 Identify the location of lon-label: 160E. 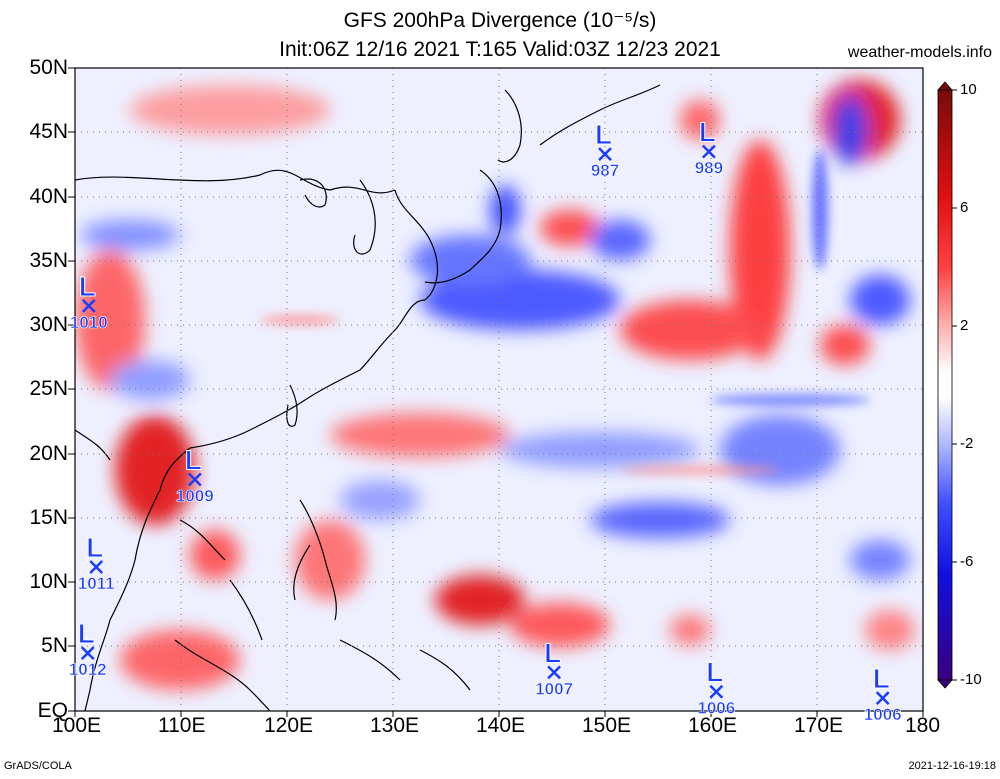
(713, 725).